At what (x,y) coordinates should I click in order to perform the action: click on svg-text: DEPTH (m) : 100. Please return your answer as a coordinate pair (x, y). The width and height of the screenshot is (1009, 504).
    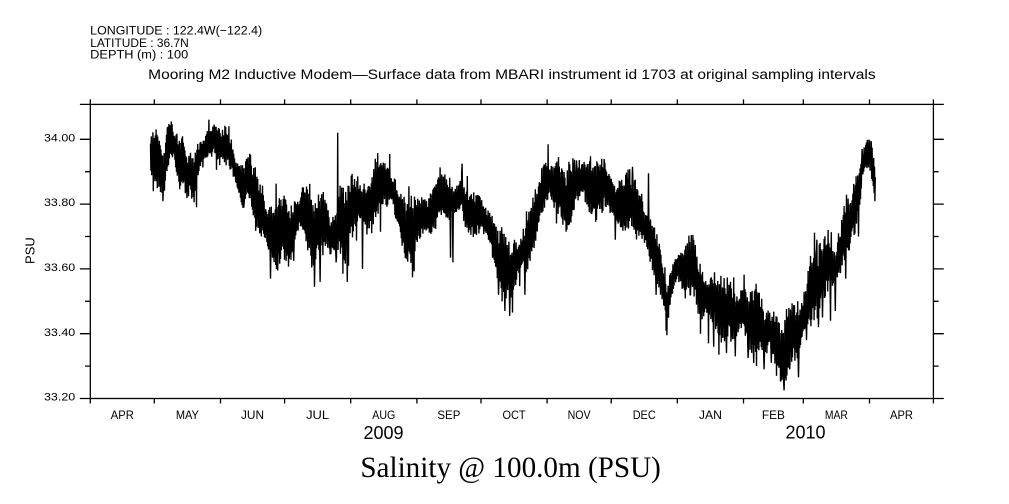
    Looking at the image, I should click on (139, 55).